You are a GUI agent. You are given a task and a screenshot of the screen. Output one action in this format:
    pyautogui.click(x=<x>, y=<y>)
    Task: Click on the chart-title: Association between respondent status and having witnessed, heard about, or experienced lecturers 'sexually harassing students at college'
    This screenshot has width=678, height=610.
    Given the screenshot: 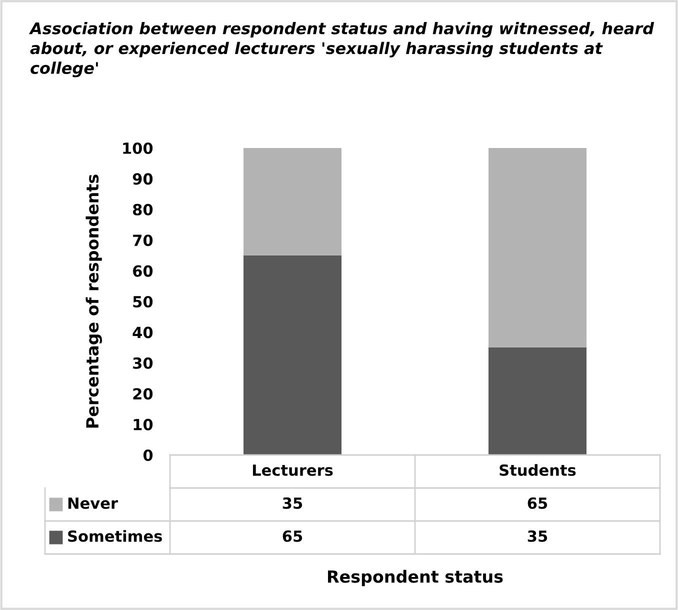 What is the action you would take?
    pyautogui.click(x=341, y=50)
    